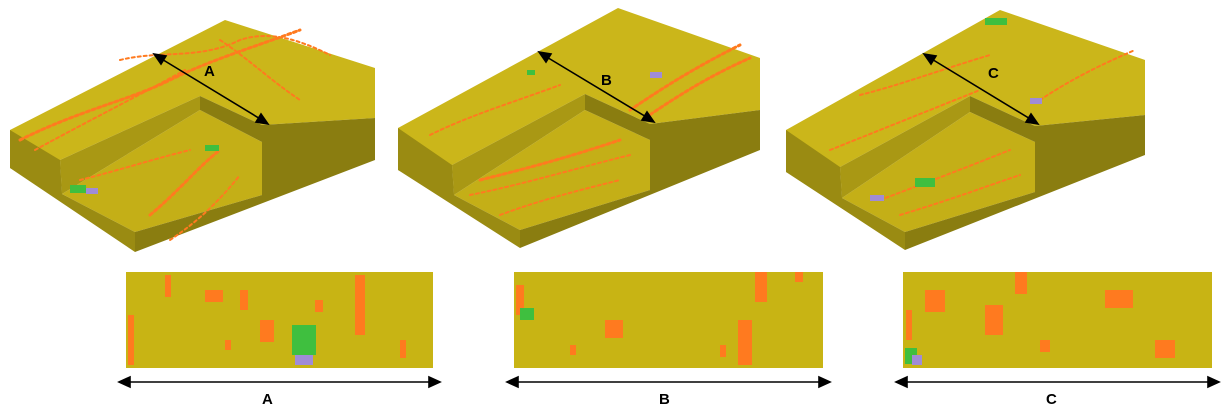 This screenshot has height=410, width=1222. I want to click on block-a-floor, so click(162, 171).